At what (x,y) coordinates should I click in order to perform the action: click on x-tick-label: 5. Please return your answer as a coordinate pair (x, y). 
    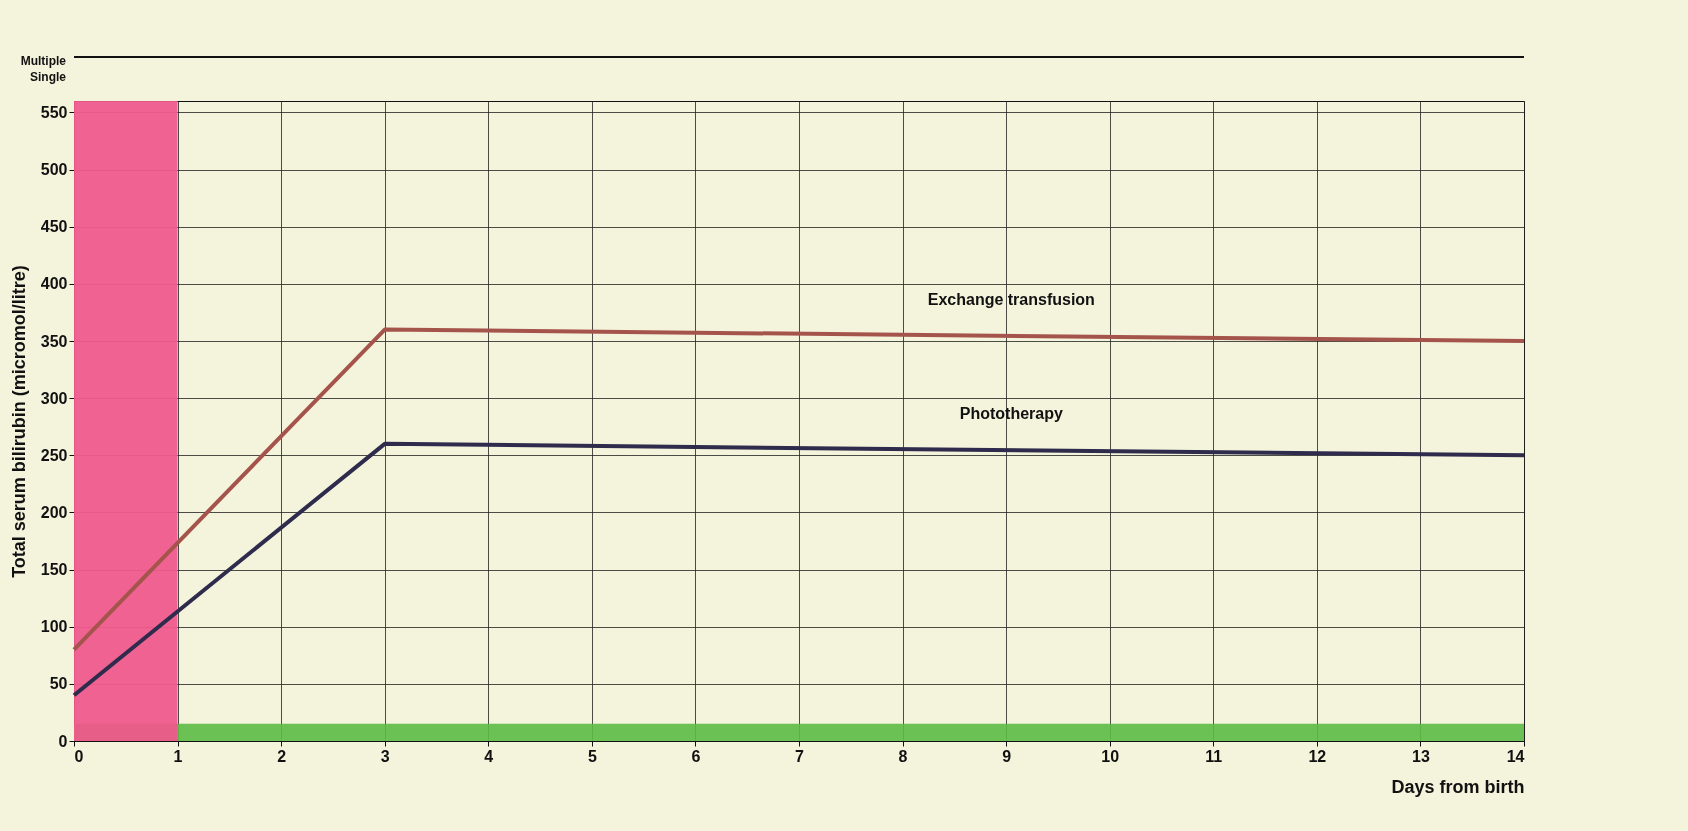
    Looking at the image, I should click on (592, 756).